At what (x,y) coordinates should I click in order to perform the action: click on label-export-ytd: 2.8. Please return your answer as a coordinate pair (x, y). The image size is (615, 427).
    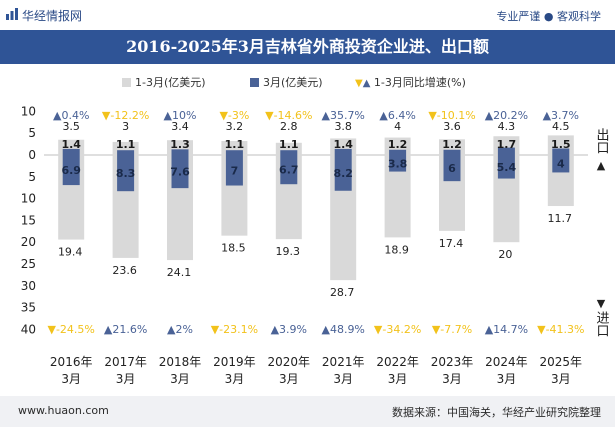
    Looking at the image, I should click on (289, 126).